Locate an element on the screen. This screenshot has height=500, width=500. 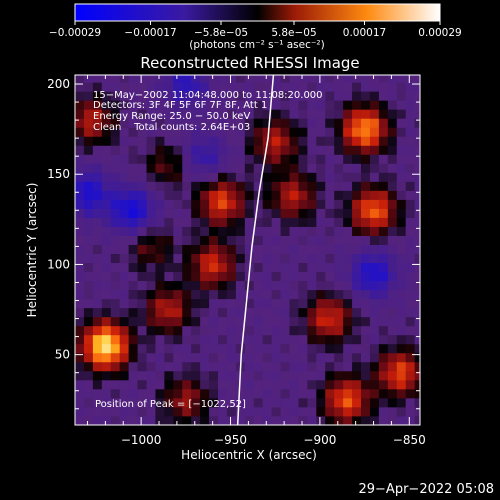
y-tick-label: 150 is located at coordinates (58, 174).